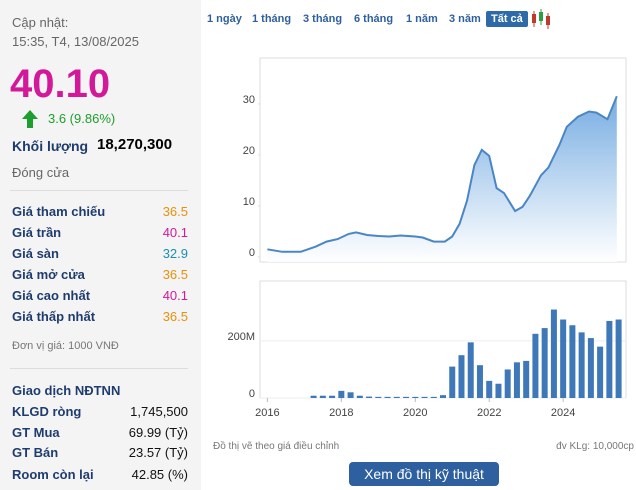 The width and height of the screenshot is (636, 490). Describe the element at coordinates (65, 346) in the screenshot. I see `unit-note: Đơn vị giá: 1000 VNĐ` at that location.